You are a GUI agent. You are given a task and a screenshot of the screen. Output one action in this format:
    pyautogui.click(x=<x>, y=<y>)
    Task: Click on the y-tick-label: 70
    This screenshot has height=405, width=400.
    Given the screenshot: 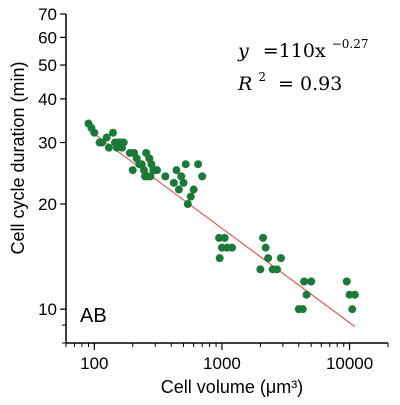 What is the action you would take?
    pyautogui.click(x=47, y=14)
    